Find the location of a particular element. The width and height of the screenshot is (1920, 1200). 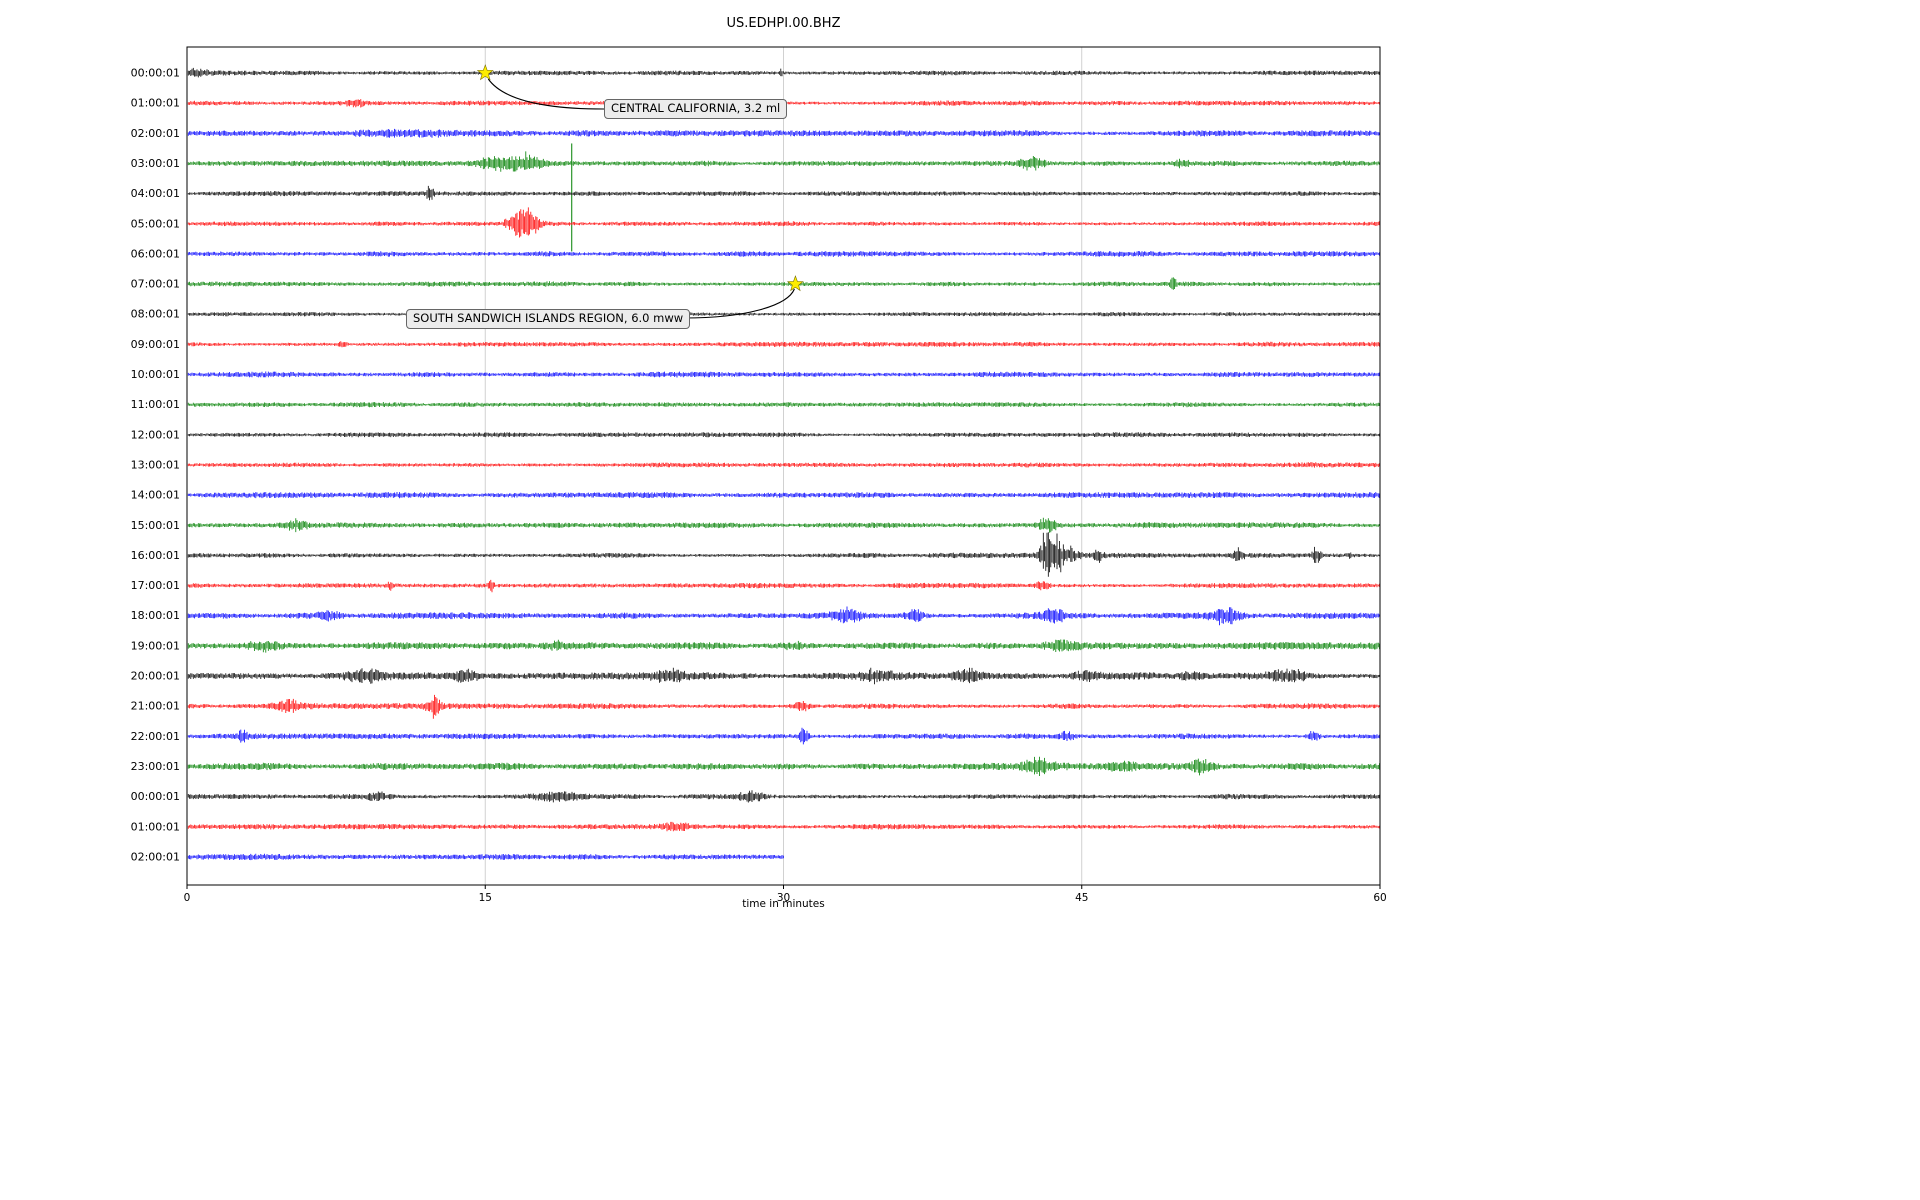

row-label: 18:00:01 is located at coordinates (155, 615).